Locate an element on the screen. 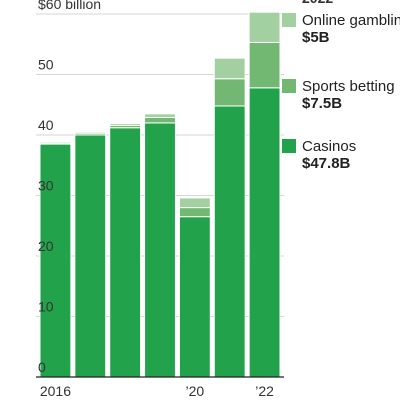  bar-casinos-2018 is located at coordinates (125, 252).